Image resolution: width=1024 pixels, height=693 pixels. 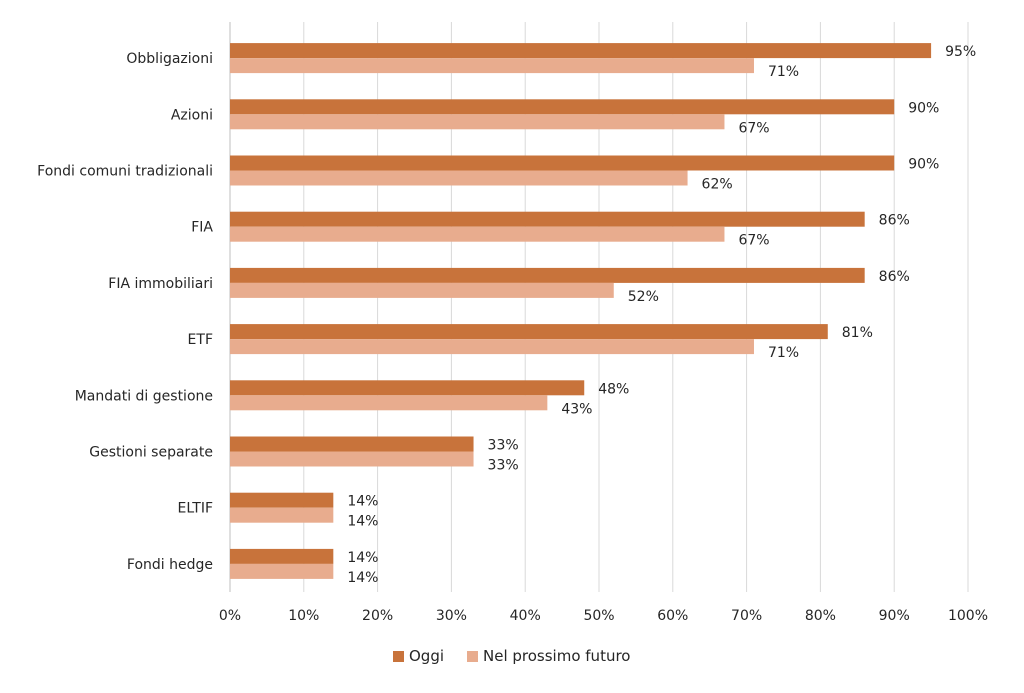 I want to click on data-label-nel-prossimo-futuro-eltif: 14%, so click(x=362, y=522).